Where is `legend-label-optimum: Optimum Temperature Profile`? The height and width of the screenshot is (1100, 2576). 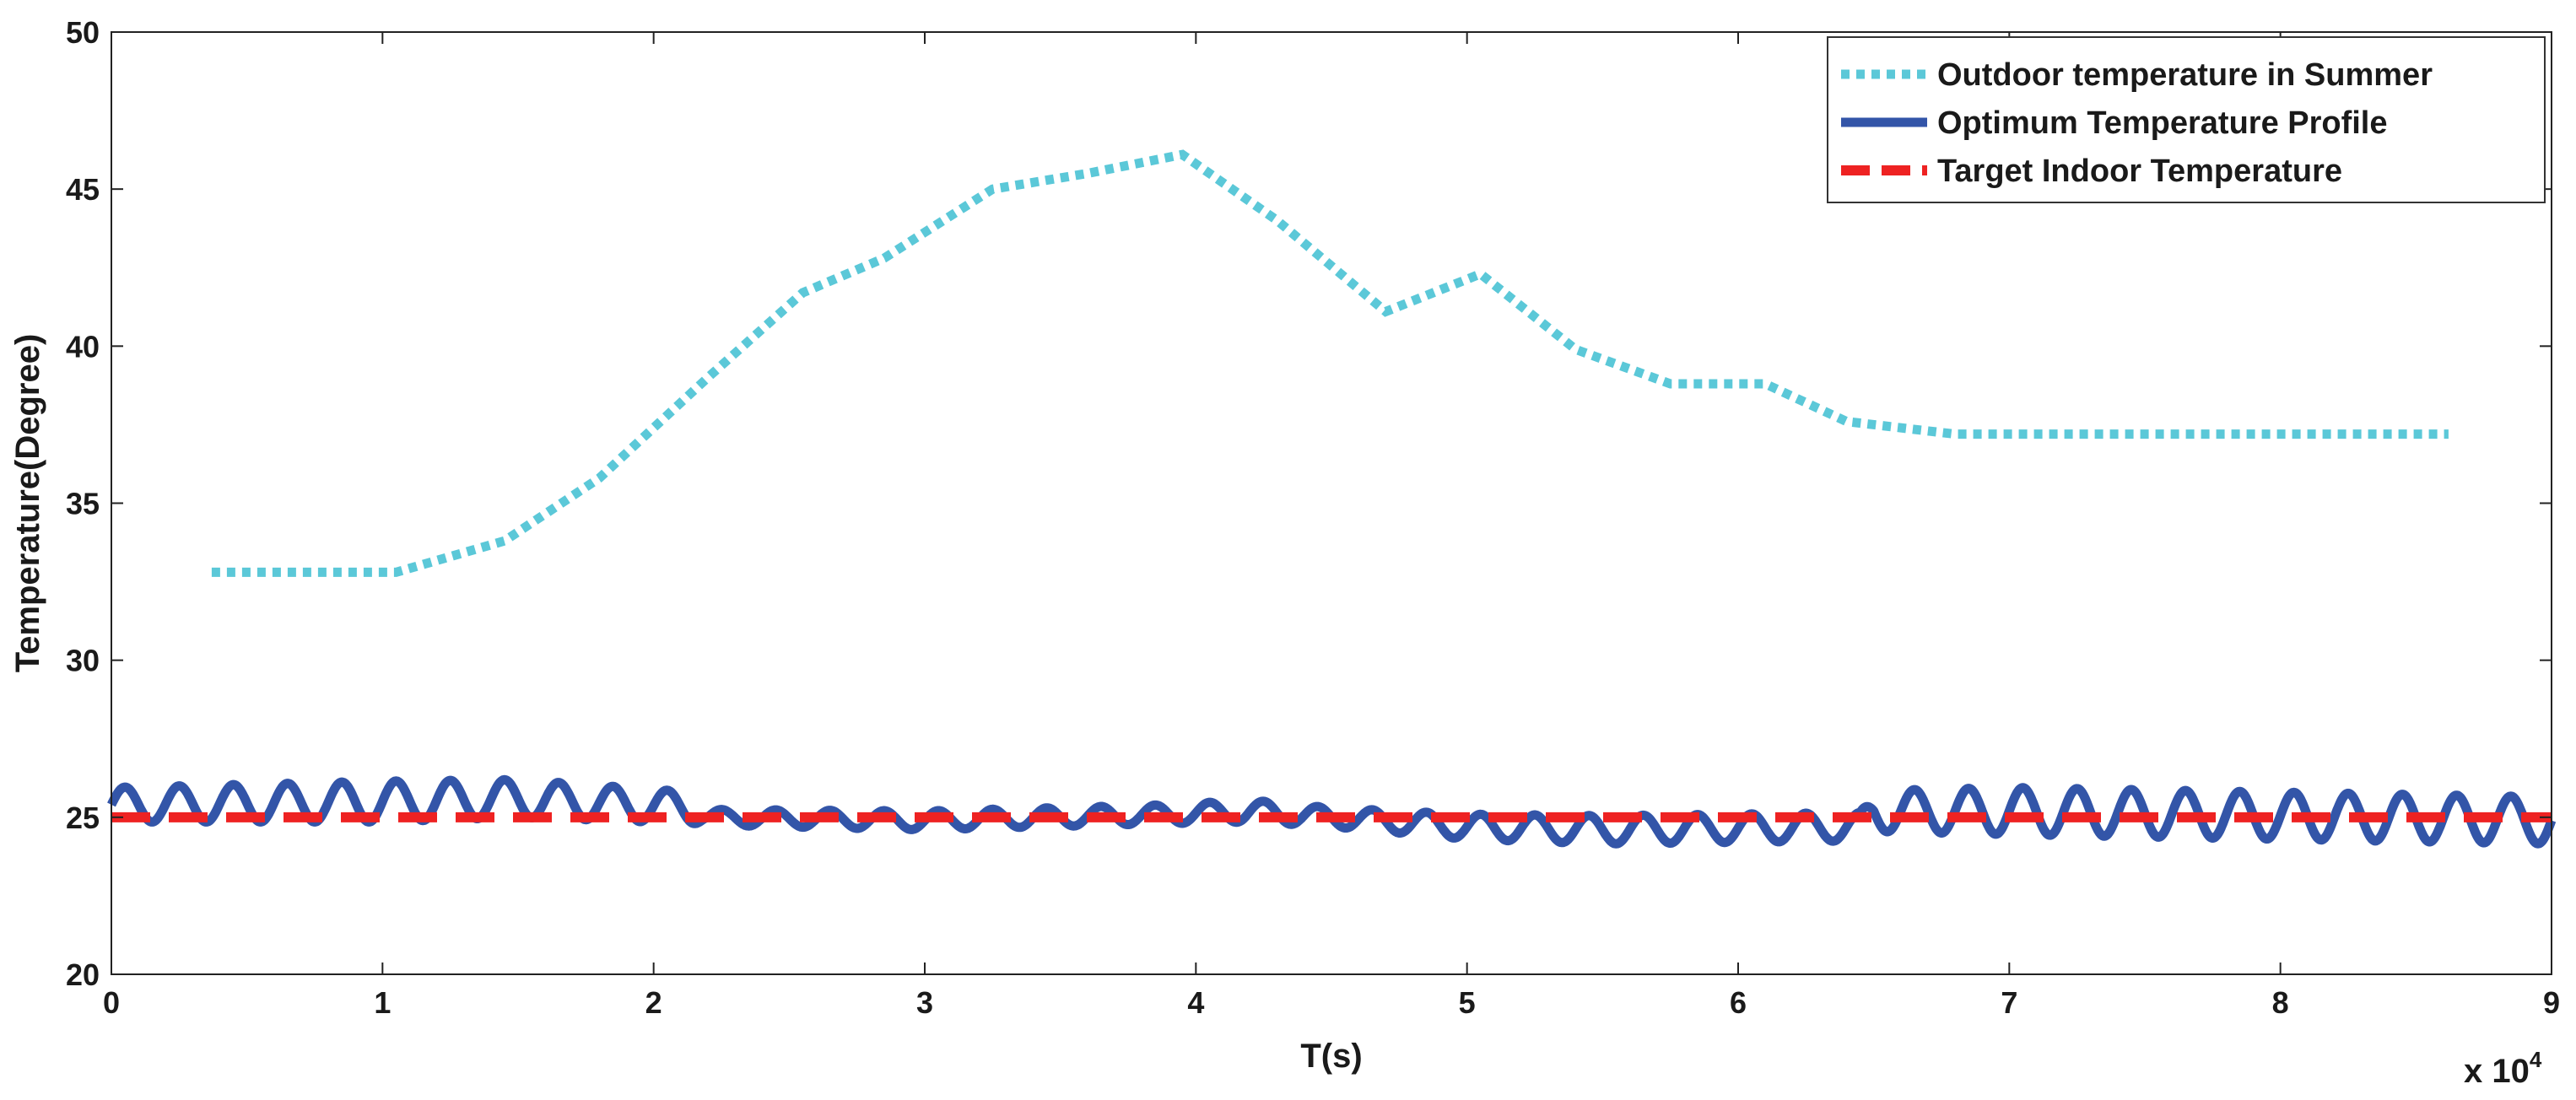
legend-label-optimum: Optimum Temperature Profile is located at coordinates (2162, 123).